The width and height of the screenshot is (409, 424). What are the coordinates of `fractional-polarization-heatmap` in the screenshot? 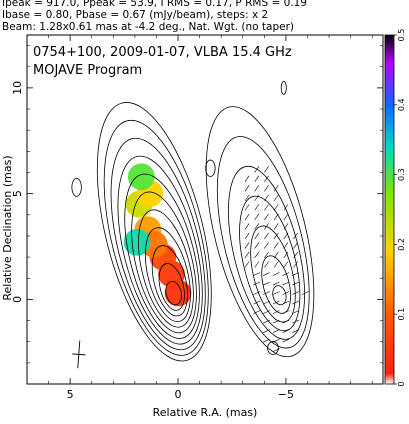 It's located at (157, 235).